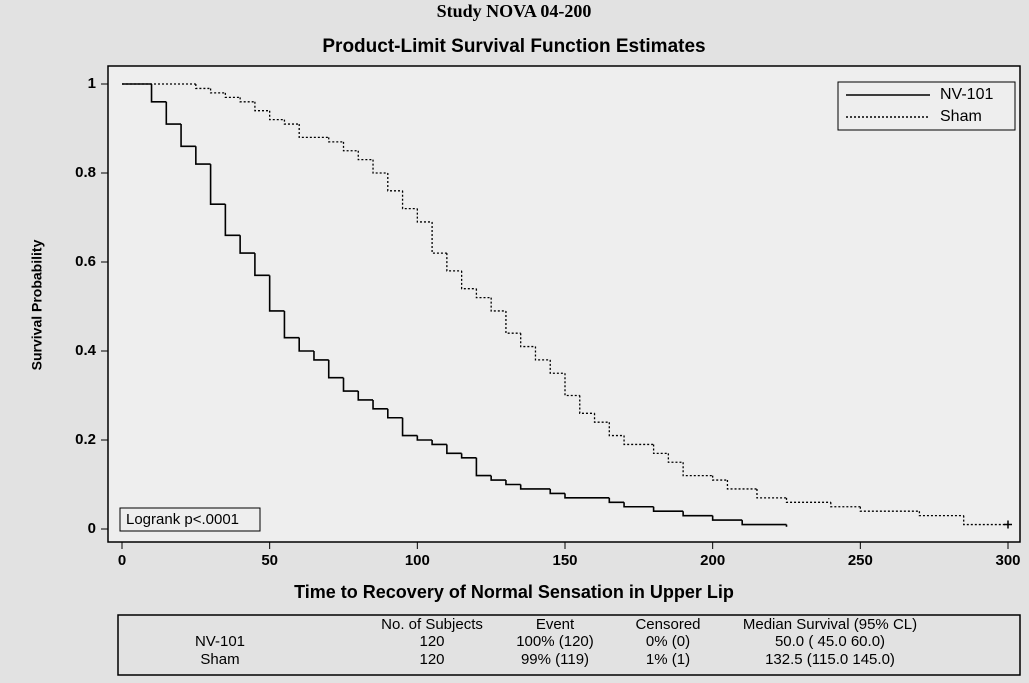  I want to click on table-header: Event, so click(555, 624).